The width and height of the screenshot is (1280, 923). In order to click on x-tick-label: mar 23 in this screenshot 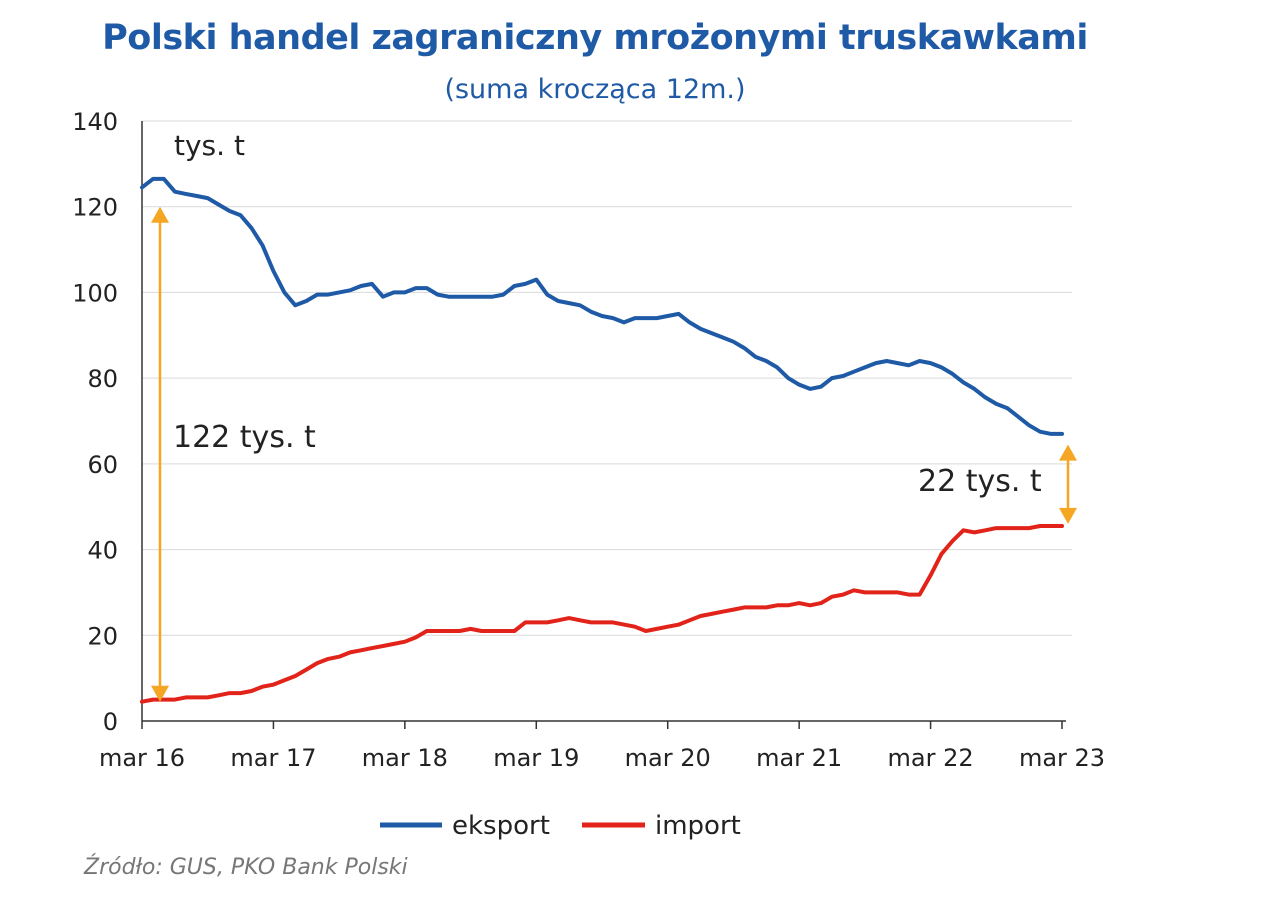, I will do `click(1062, 758)`.